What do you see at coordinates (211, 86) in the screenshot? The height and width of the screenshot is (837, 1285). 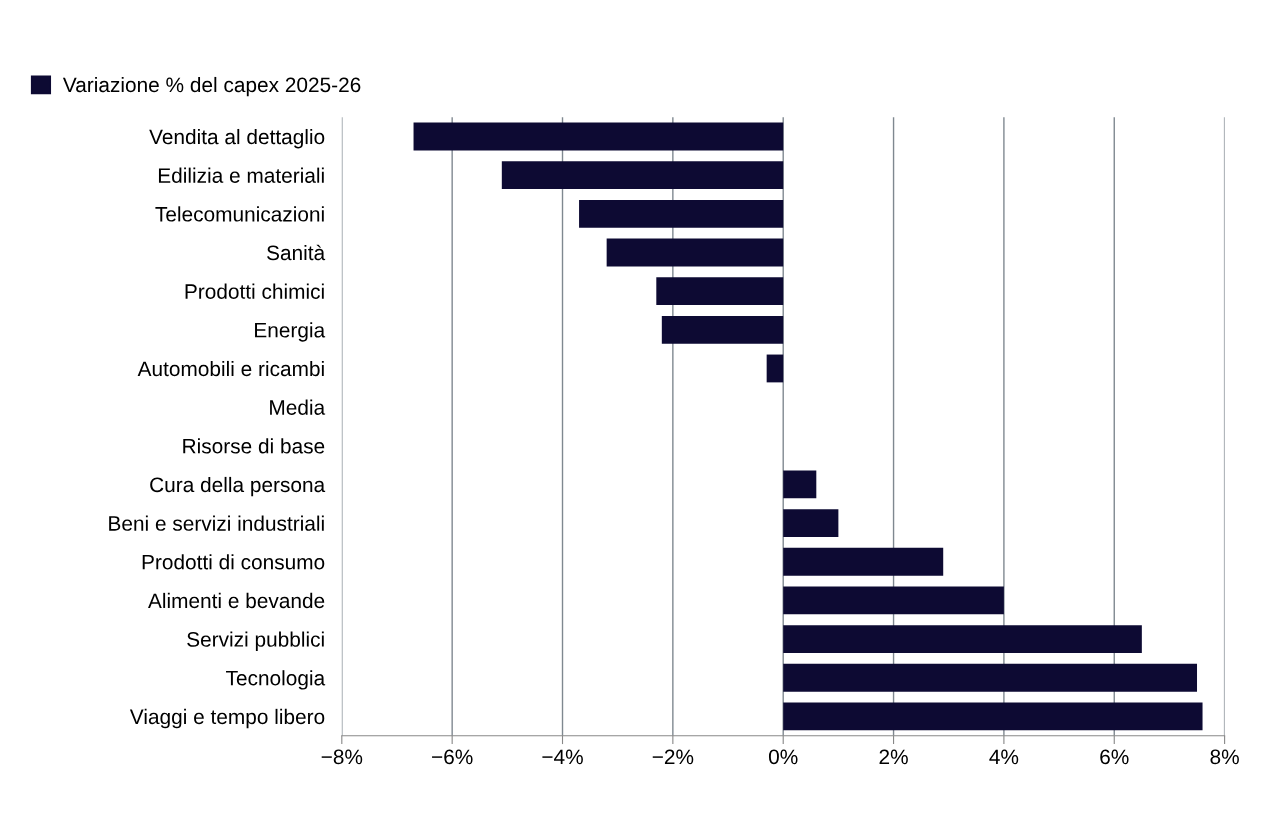 I see `legend-label: Variazione % del capex 2025-26` at bounding box center [211, 86].